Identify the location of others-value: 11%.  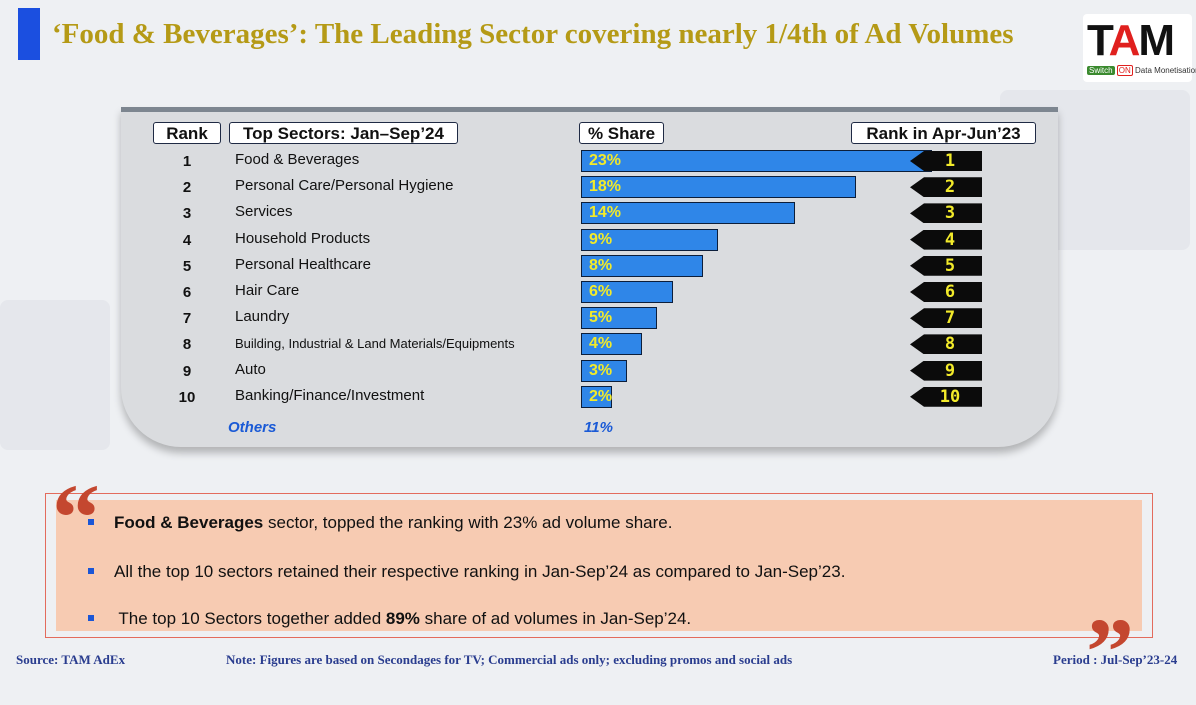
(598, 427).